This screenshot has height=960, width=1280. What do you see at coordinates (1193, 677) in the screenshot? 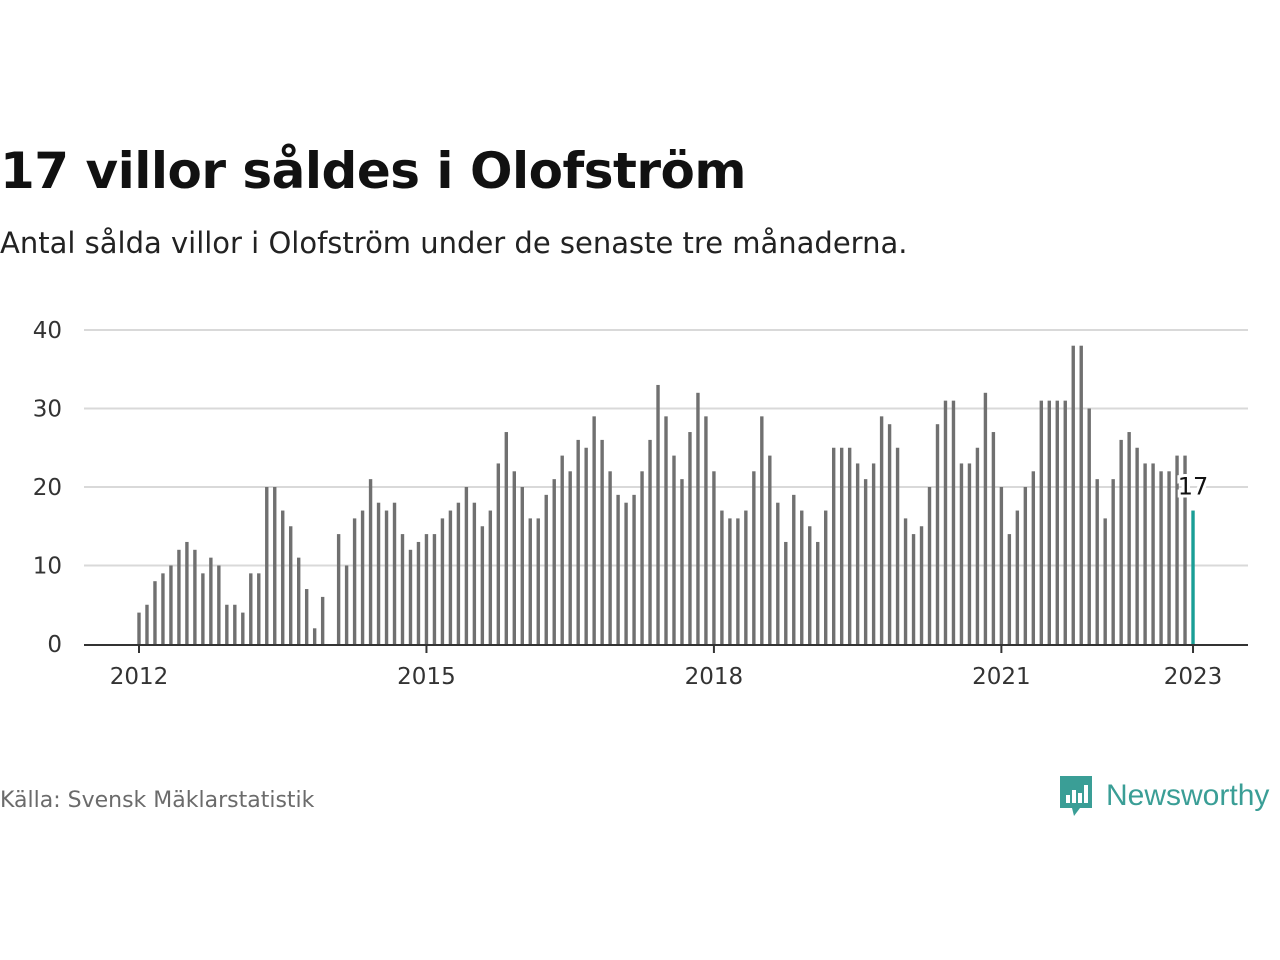
I see `x-tick-label: 2023` at bounding box center [1193, 677].